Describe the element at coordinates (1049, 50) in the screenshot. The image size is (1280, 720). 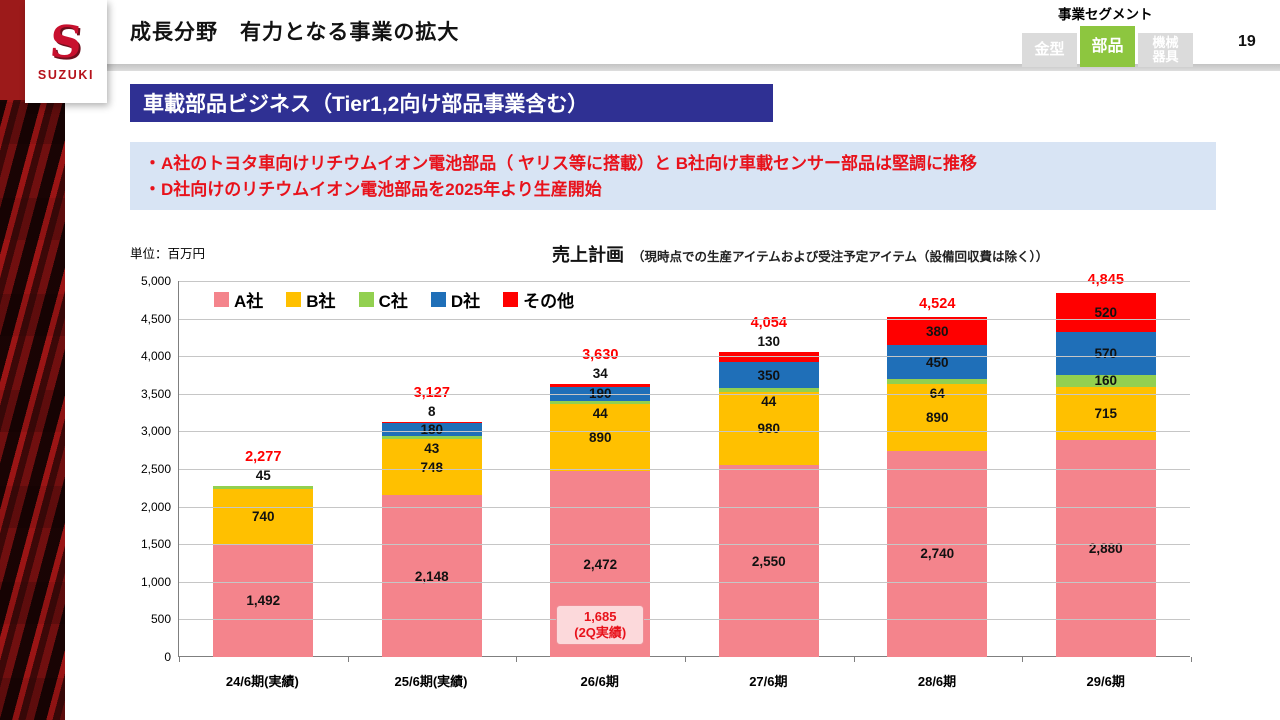
I see `tab-kanagata: 金型` at that location.